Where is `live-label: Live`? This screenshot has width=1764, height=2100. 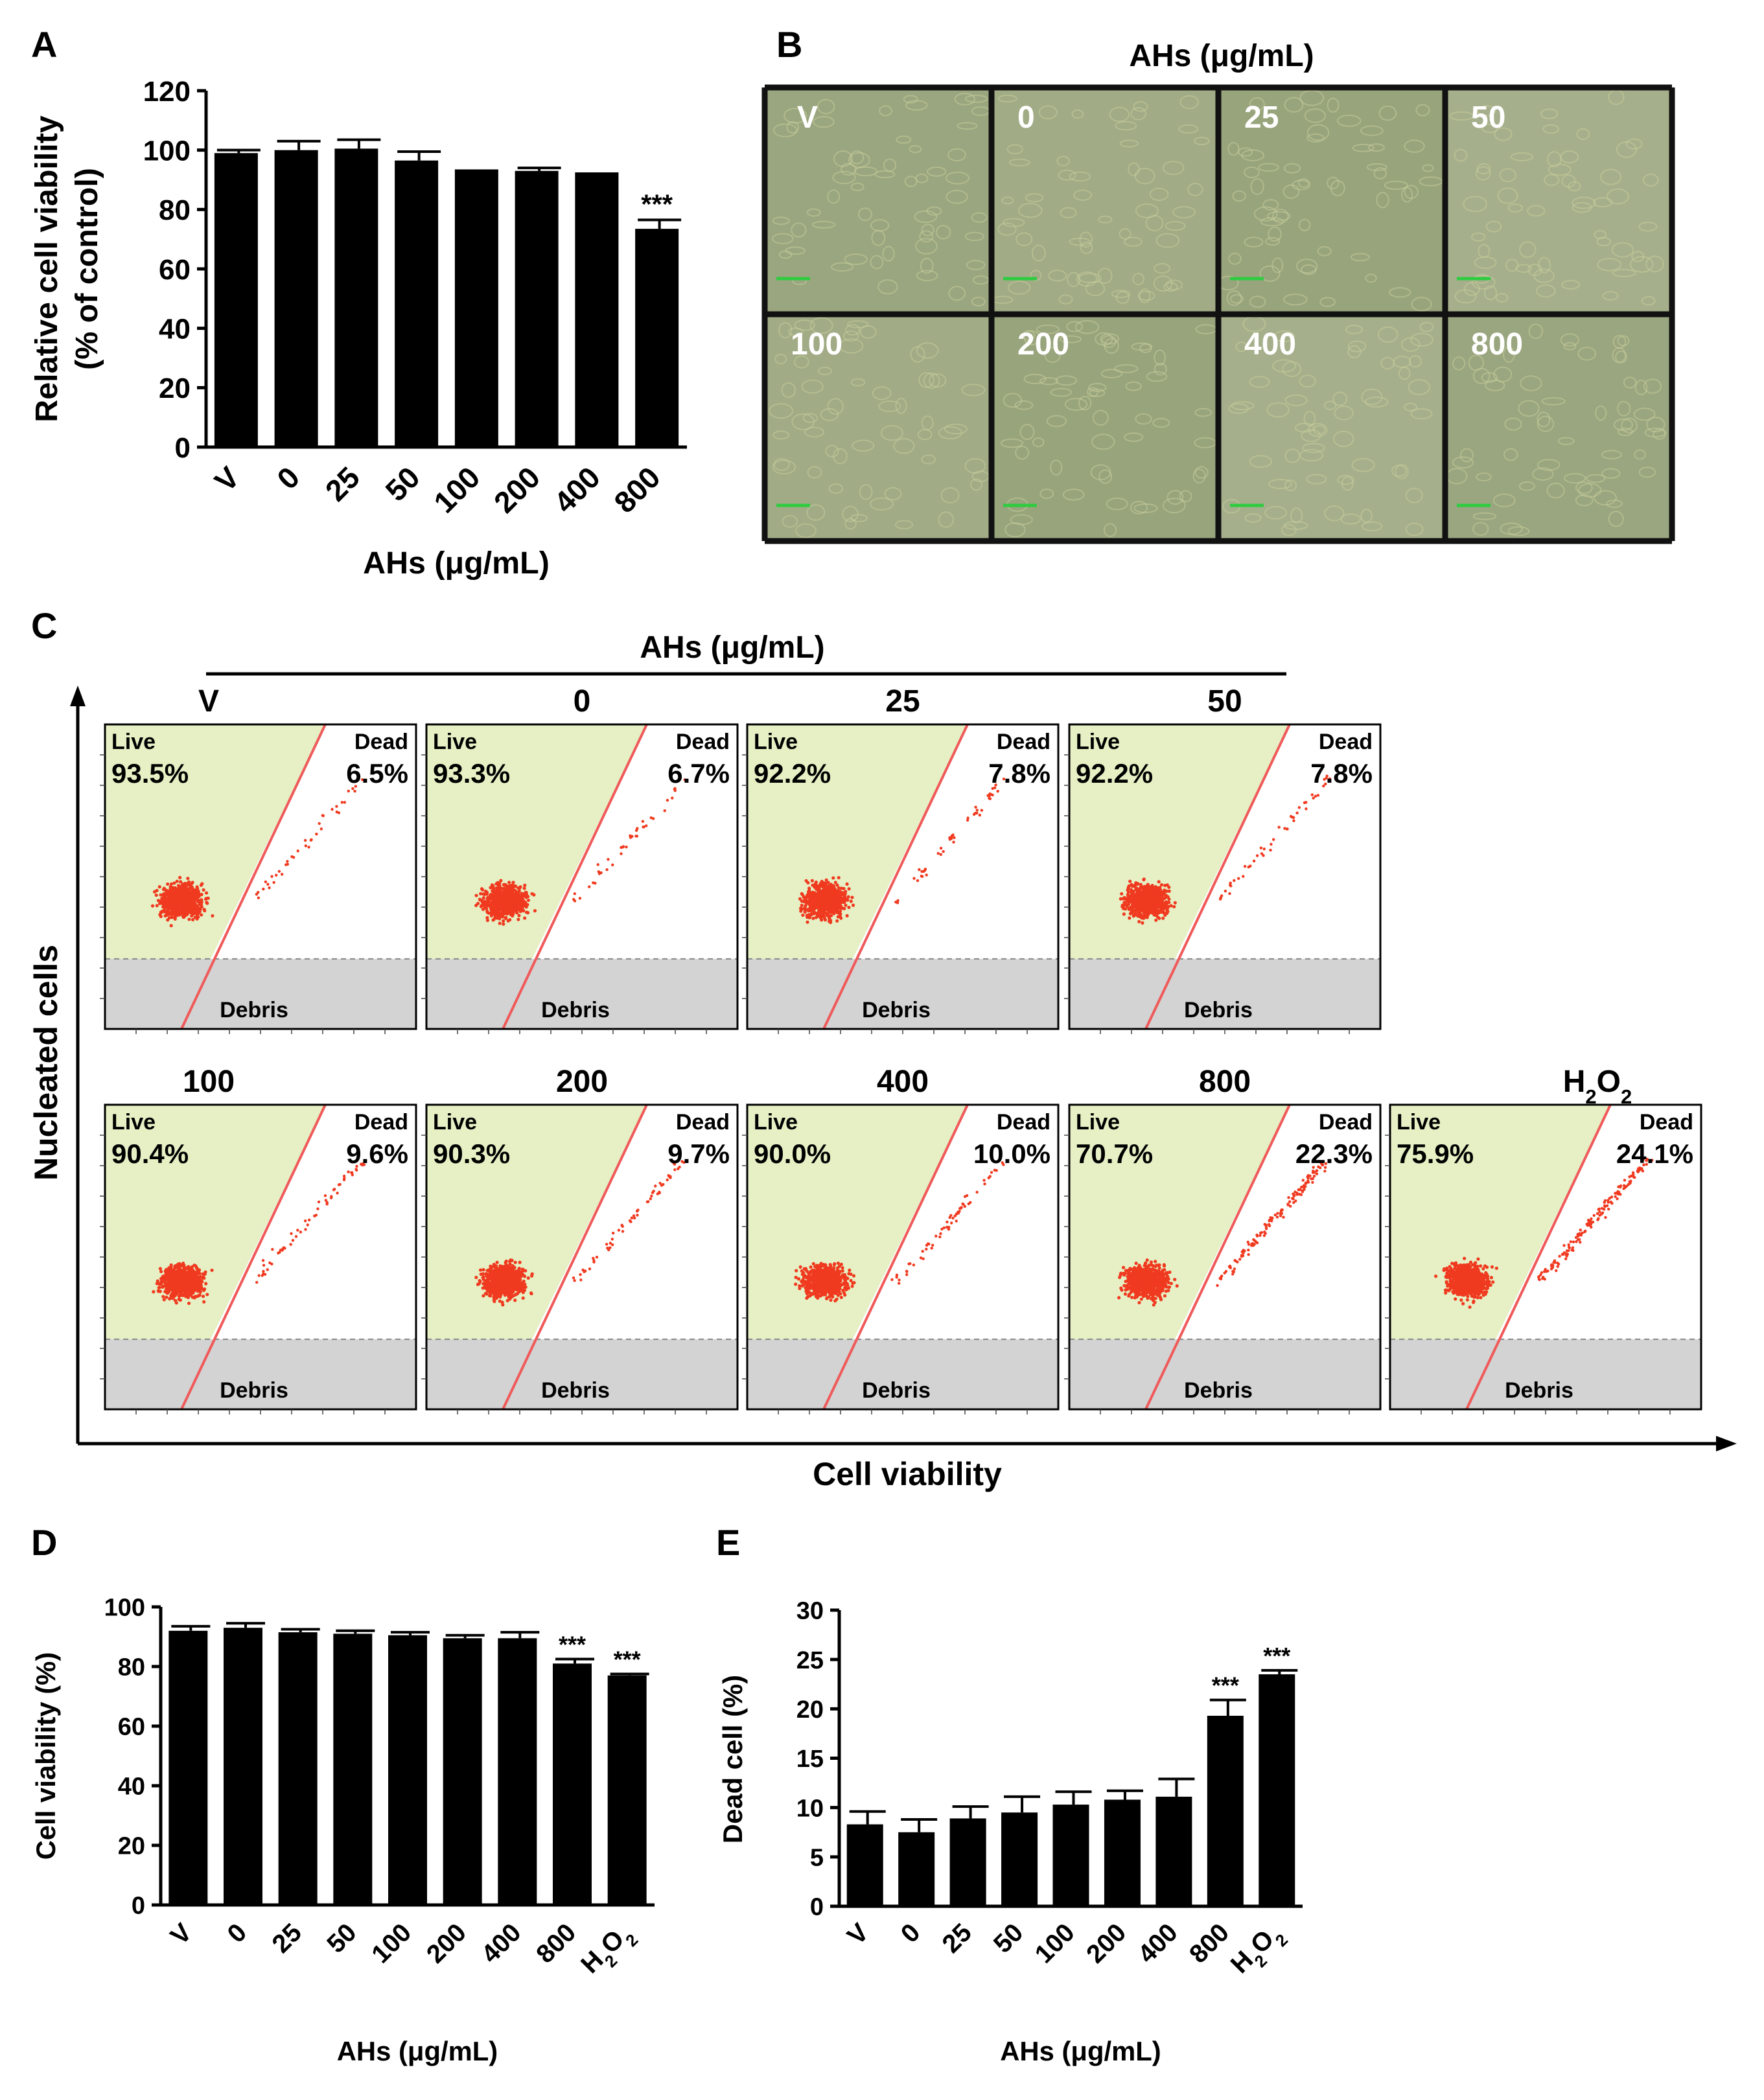
live-label: Live is located at coordinates (1098, 742).